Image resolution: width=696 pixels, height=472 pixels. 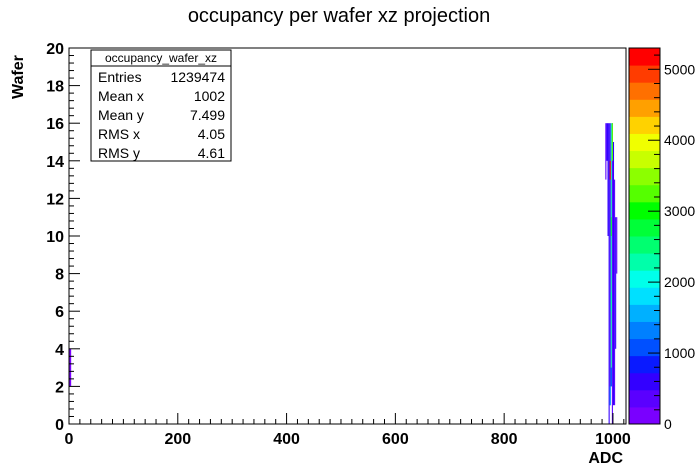 What do you see at coordinates (207, 115) in the screenshot?
I see `stats-value: 7.499` at bounding box center [207, 115].